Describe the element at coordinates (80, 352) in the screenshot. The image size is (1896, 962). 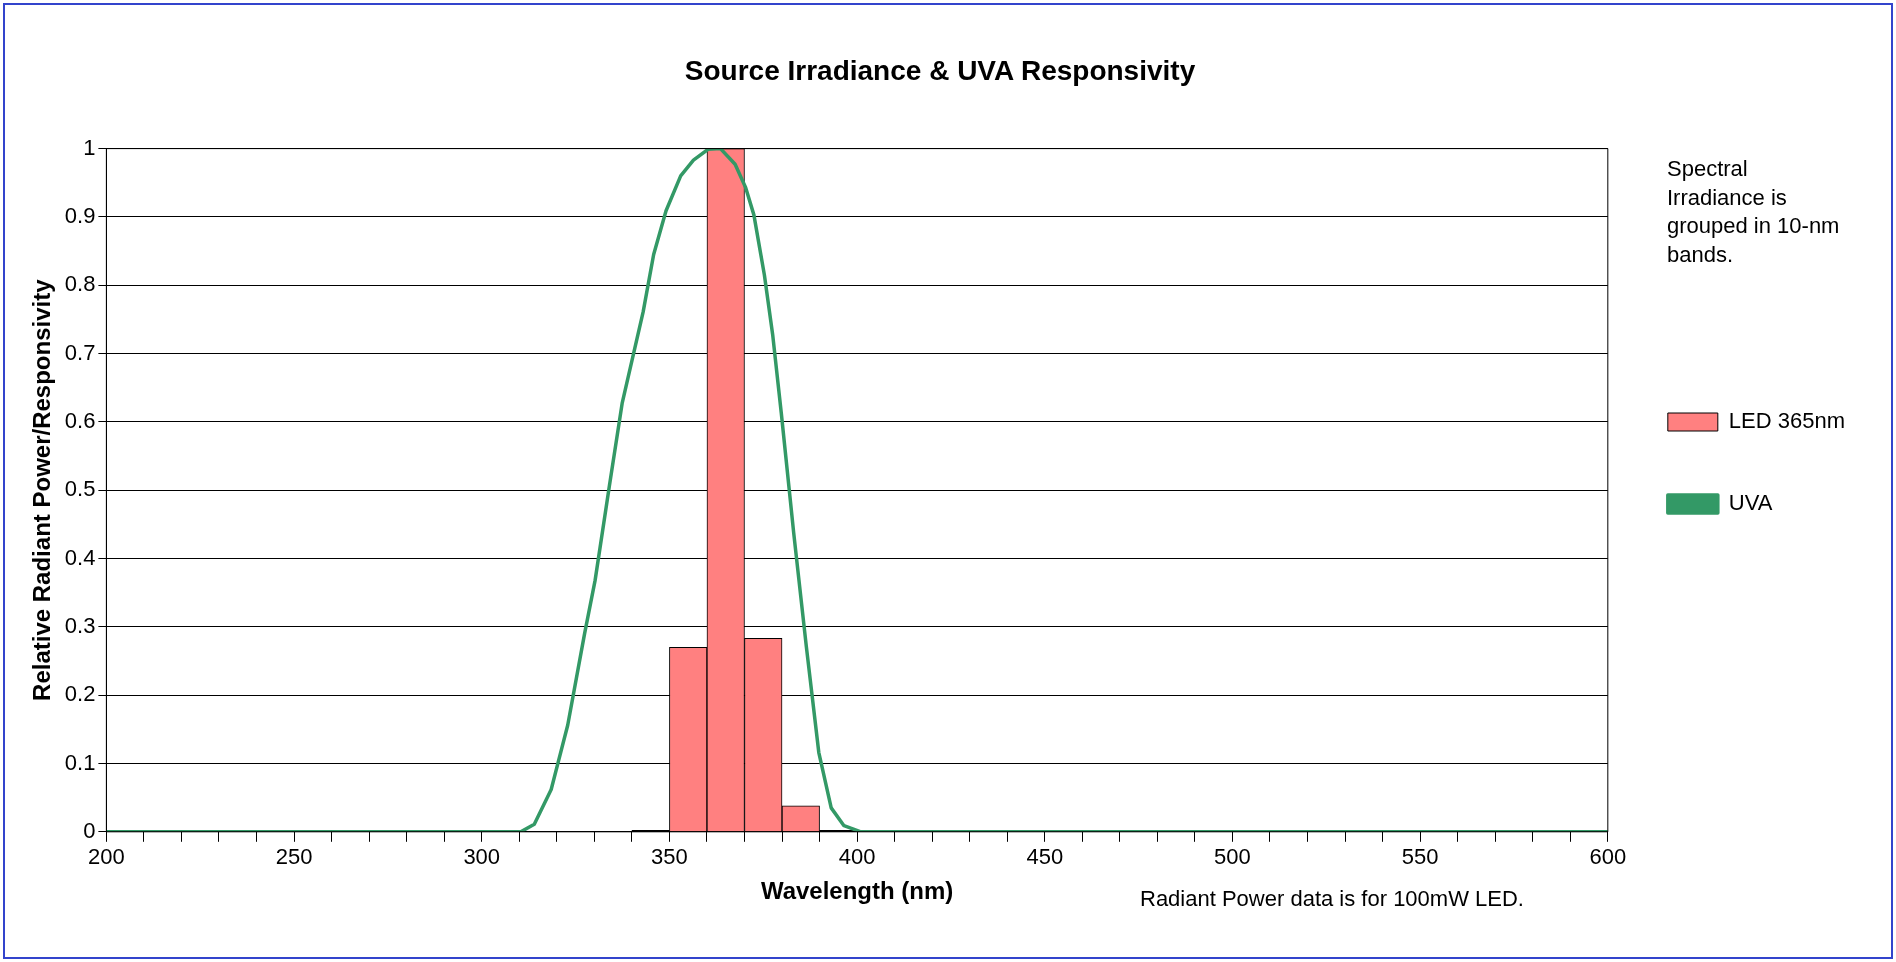
I see `y-tick-label: 0.7` at that location.